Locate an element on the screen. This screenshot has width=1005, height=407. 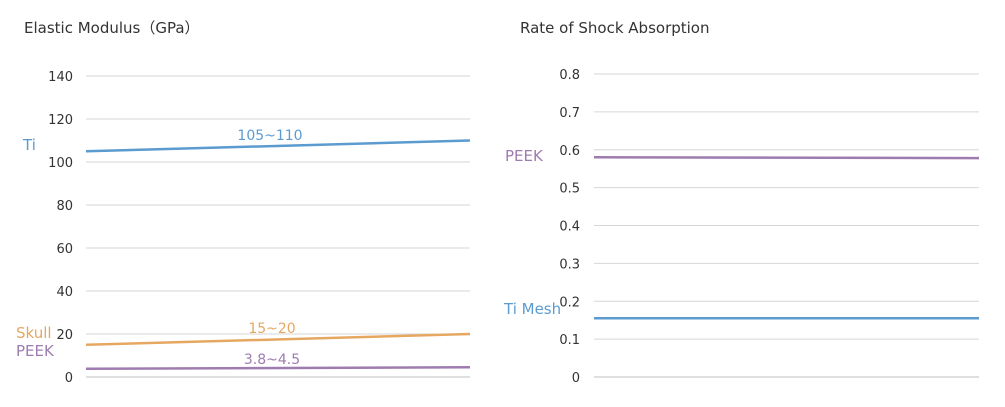
series-label-skull: Skull is located at coordinates (34, 333).